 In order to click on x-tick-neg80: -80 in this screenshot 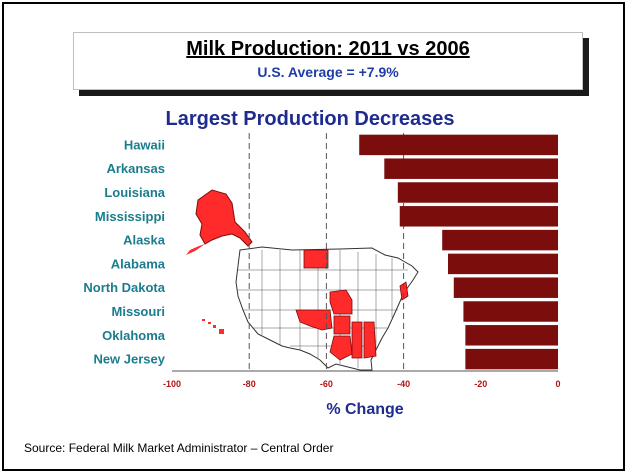, I will do `click(249, 384)`.